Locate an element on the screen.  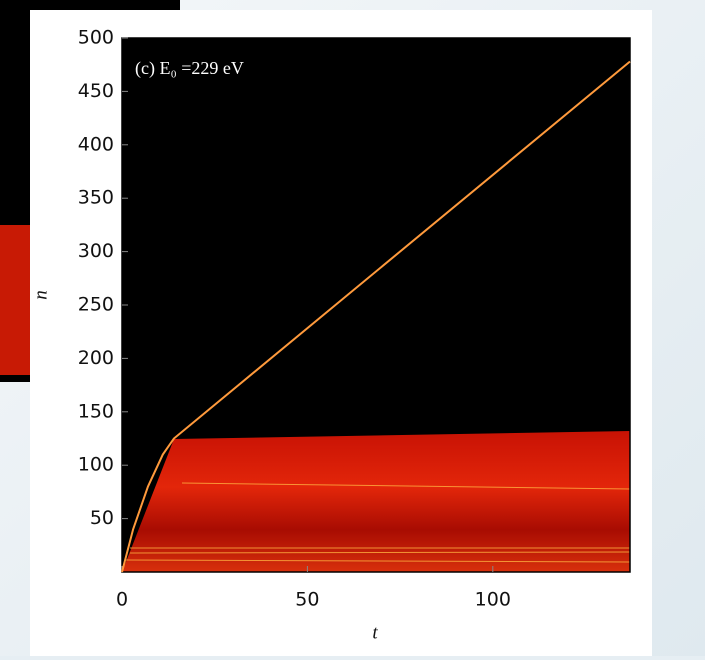
y-tick-label: 50 is located at coordinates (102, 518).